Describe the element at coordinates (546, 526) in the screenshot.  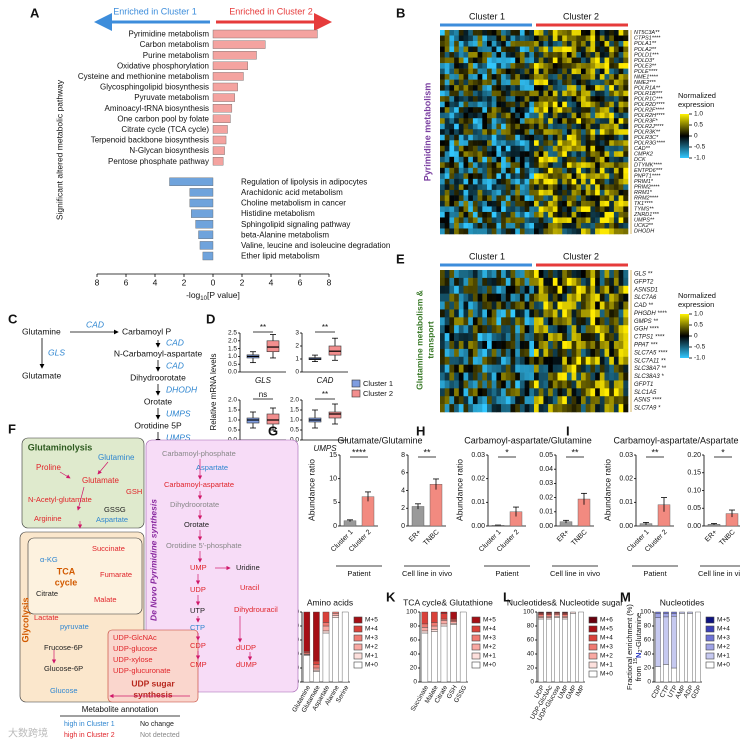
I see `y-tick-label: 0.00` at that location.